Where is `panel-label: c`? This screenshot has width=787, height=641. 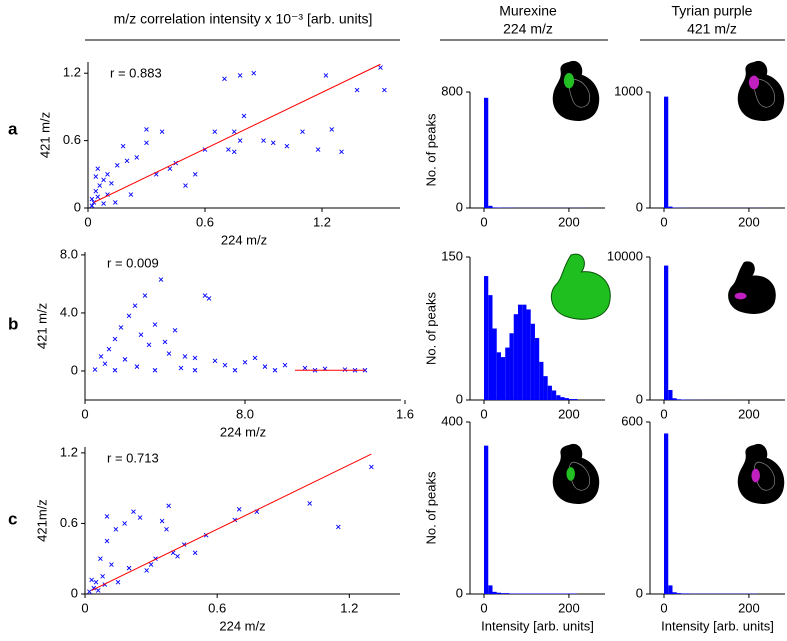 panel-label: c is located at coordinates (12, 518).